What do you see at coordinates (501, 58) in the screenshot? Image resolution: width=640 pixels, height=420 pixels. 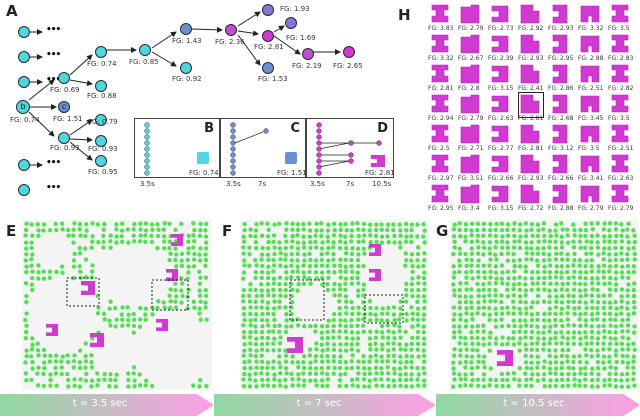 I see `grid-shape-fg: FG: 2.39` at bounding box center [501, 58].